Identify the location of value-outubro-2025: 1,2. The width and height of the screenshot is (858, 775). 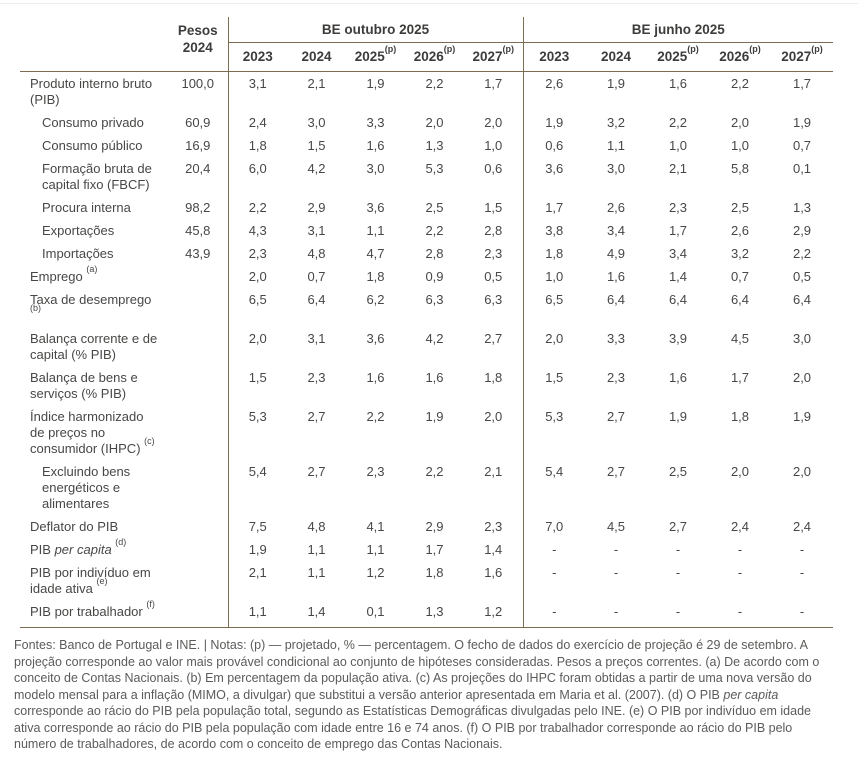
(375, 572).